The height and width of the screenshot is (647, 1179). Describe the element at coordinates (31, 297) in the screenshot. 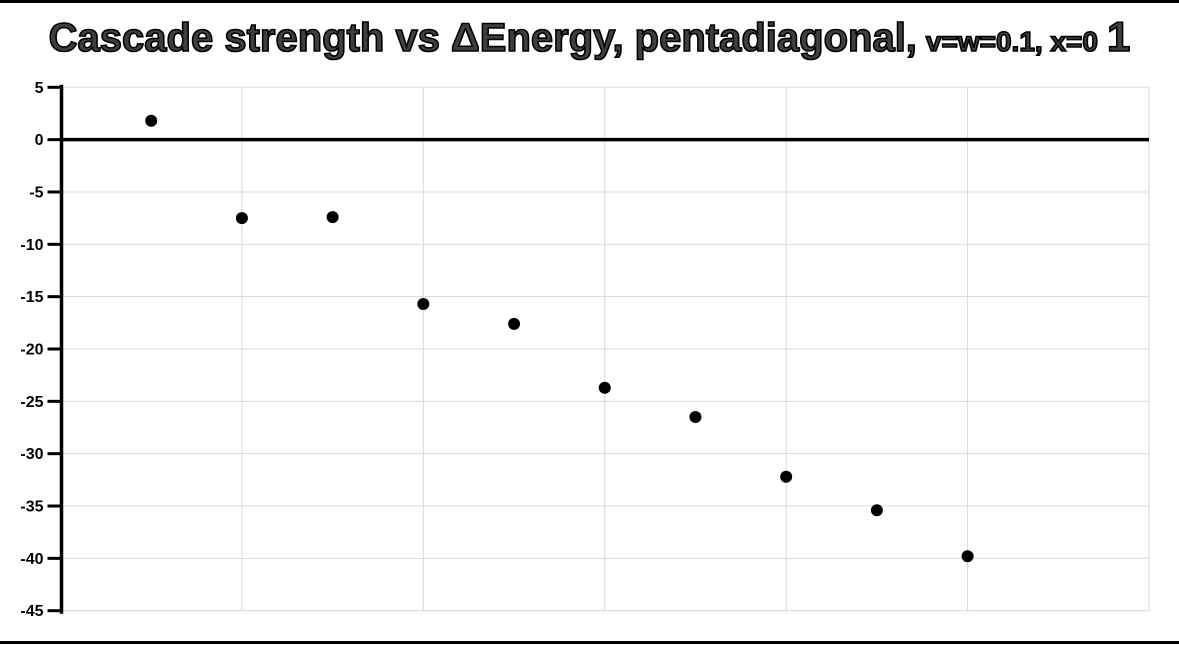

I see `y-axis-tick-label: -15` at that location.